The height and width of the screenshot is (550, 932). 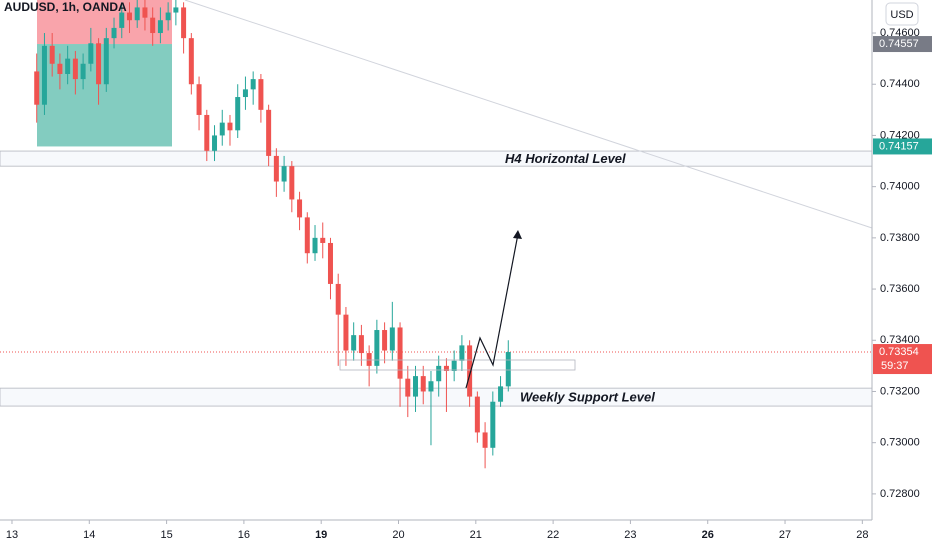 I want to click on x-tick-label: 21, so click(x=476, y=535).